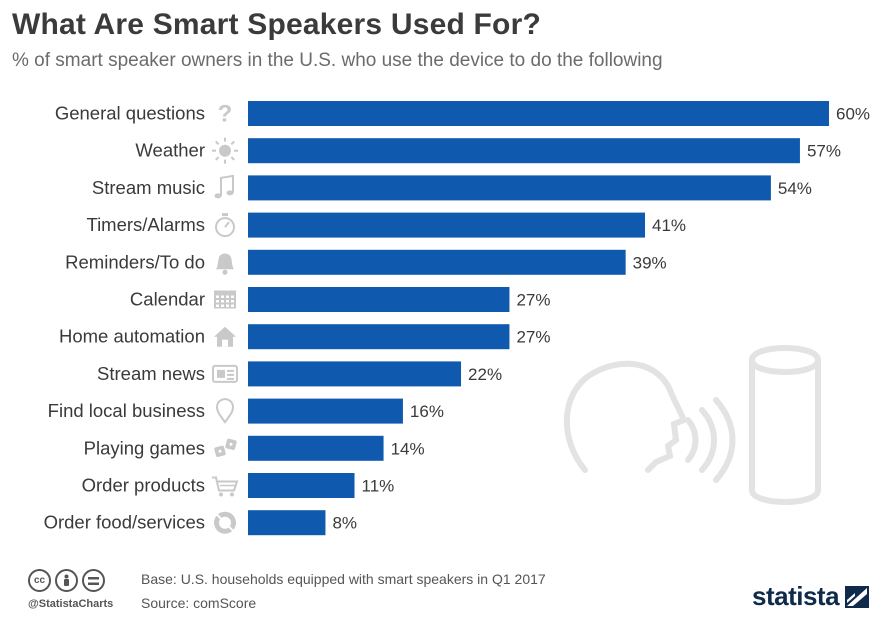 The image size is (890, 622). What do you see at coordinates (225, 522) in the screenshot?
I see `plate-icon` at bounding box center [225, 522].